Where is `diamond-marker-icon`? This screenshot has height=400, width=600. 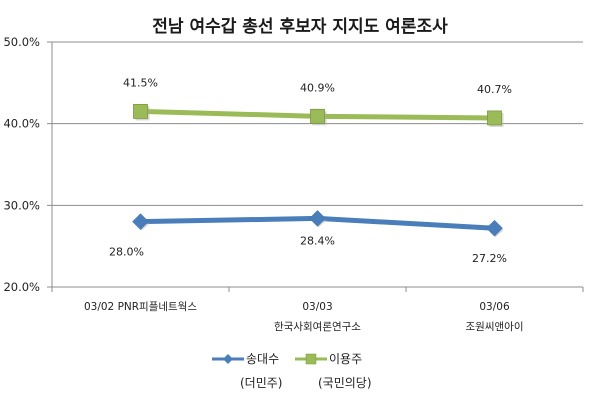
diamond-marker-icon is located at coordinates (228, 358).